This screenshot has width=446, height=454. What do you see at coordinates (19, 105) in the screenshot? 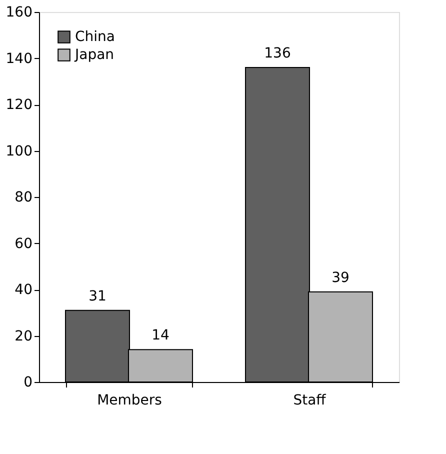
I see `y-tick-label: 120` at bounding box center [19, 105].